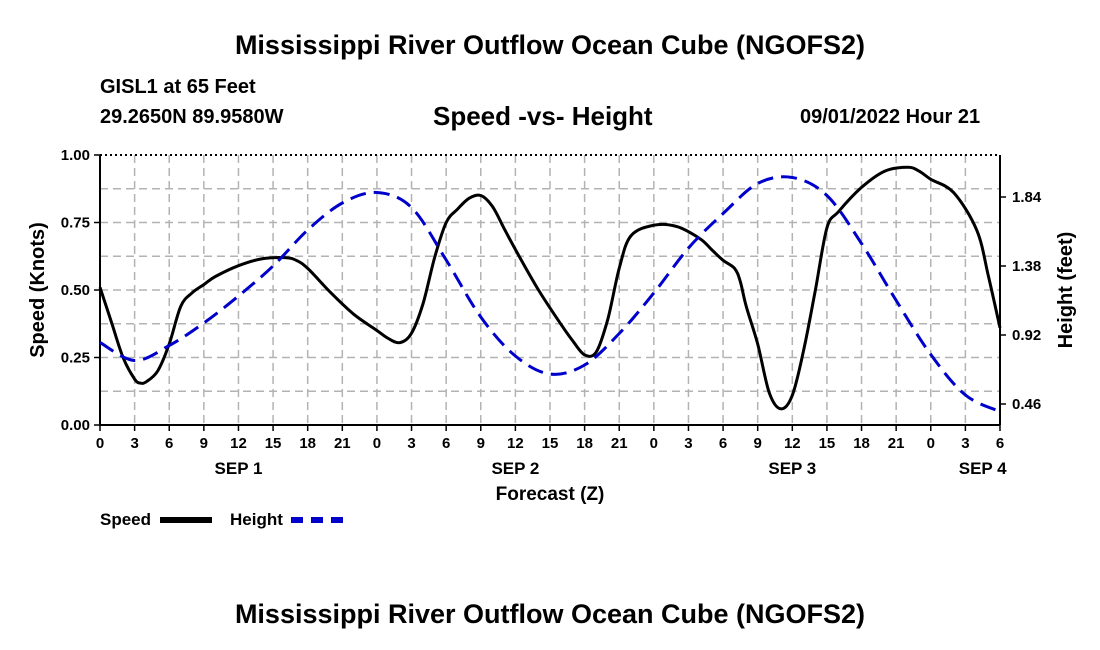 Image resolution: width=1100 pixels, height=650 pixels. I want to click on station-label: GISL1 at 65 Feet, so click(178, 87).